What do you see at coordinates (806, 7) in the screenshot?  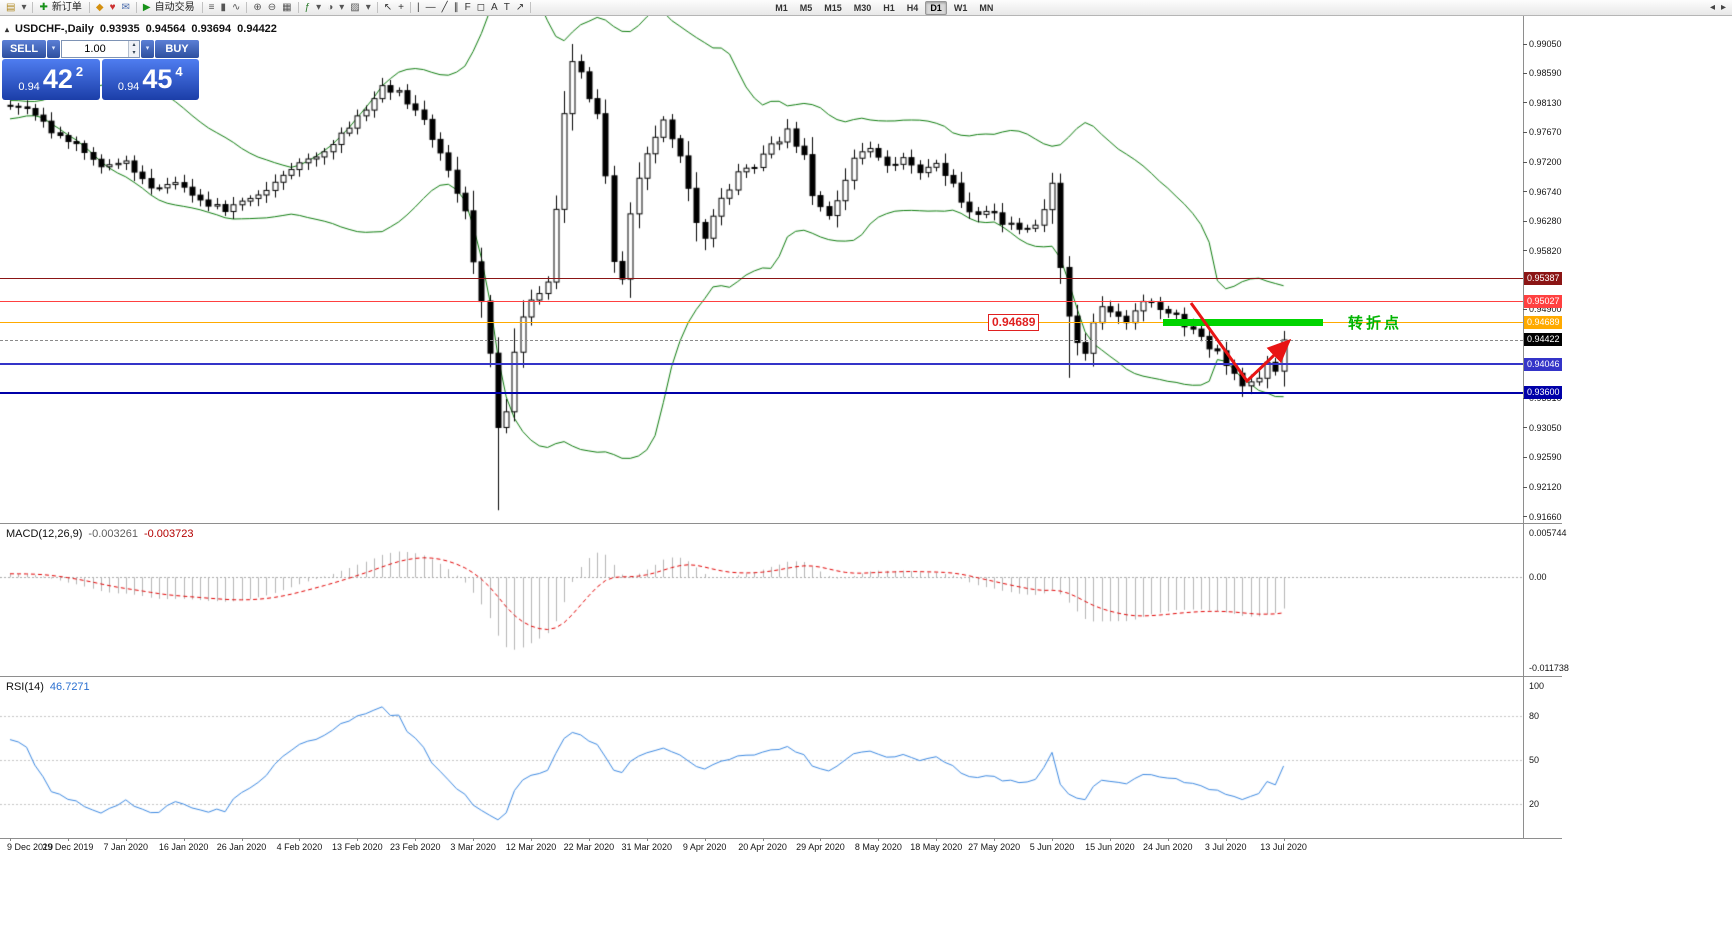 I see `timeframe-m5-button: M5` at bounding box center [806, 7].